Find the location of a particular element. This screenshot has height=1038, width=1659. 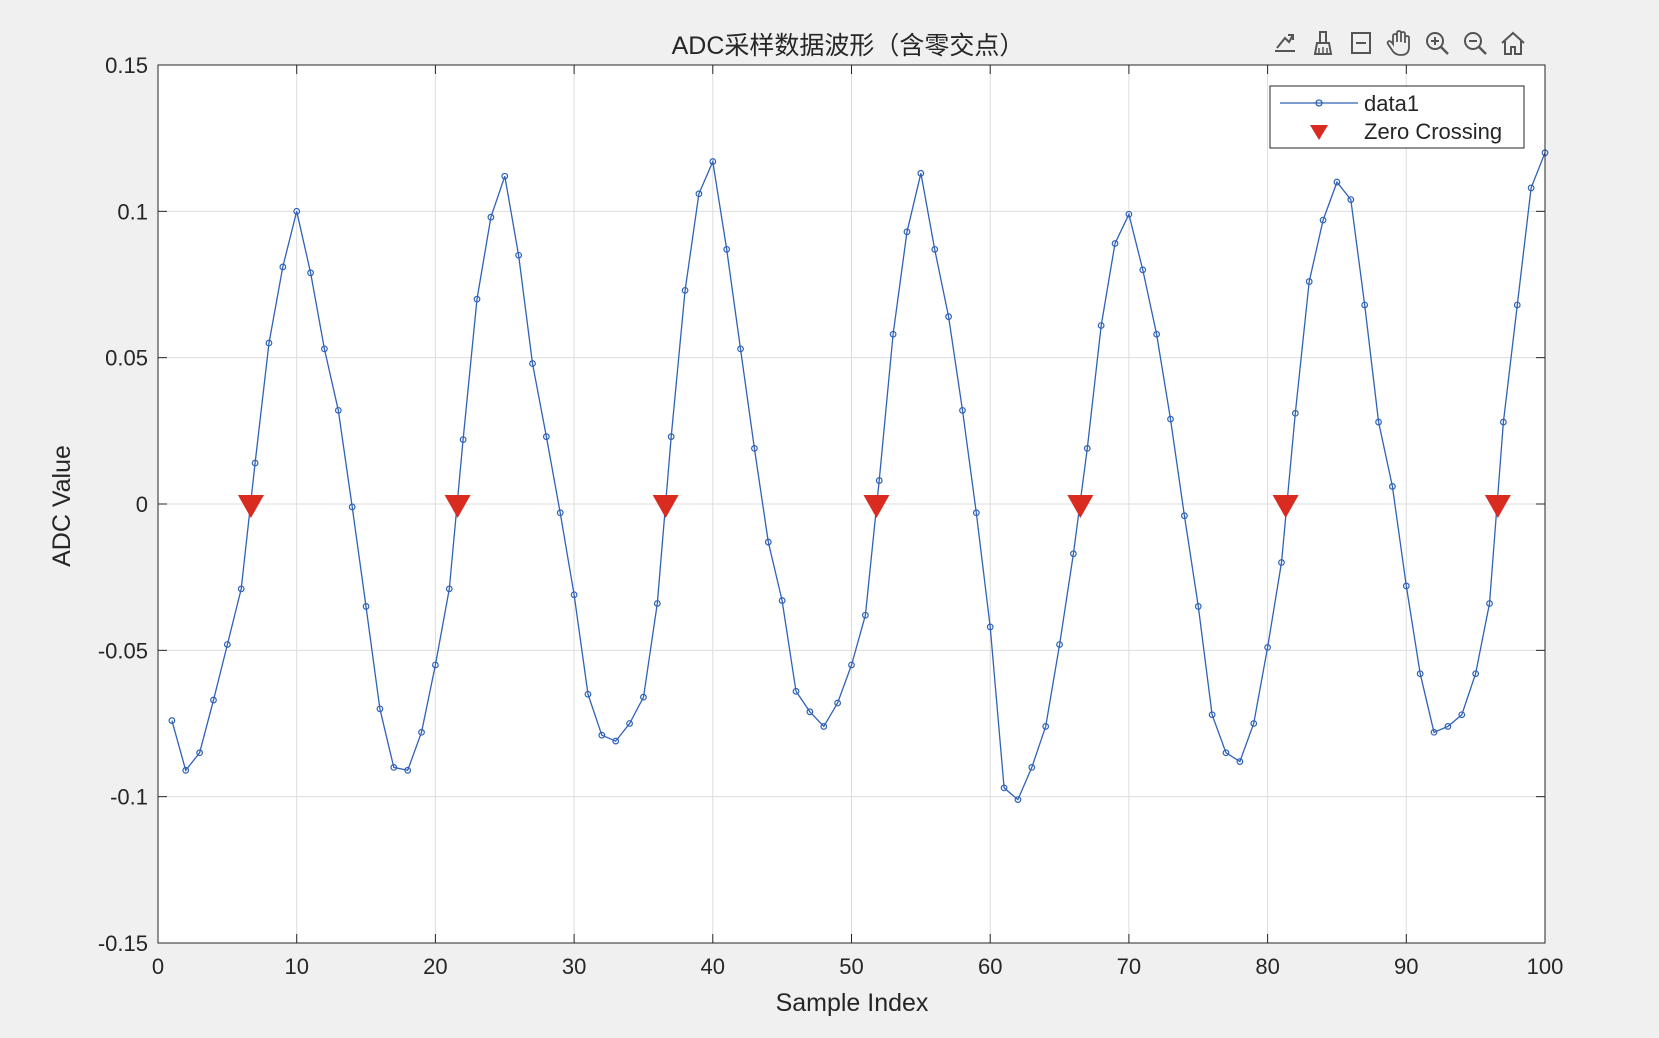

export-button is located at coordinates (1285, 43).